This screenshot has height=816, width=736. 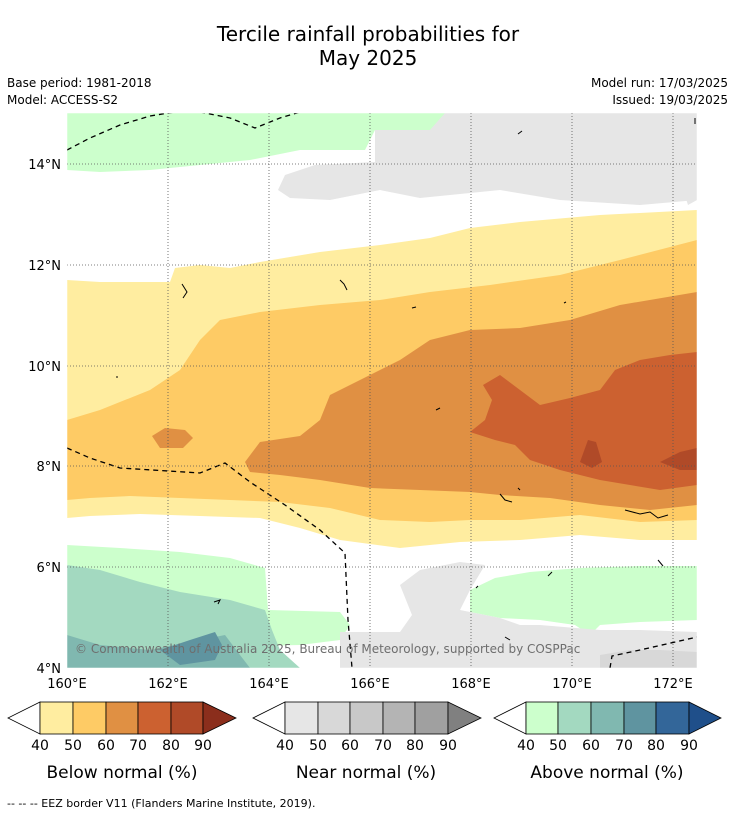 What do you see at coordinates (591, 454) in the screenshot?
I see `below-normal-80-spot` at bounding box center [591, 454].